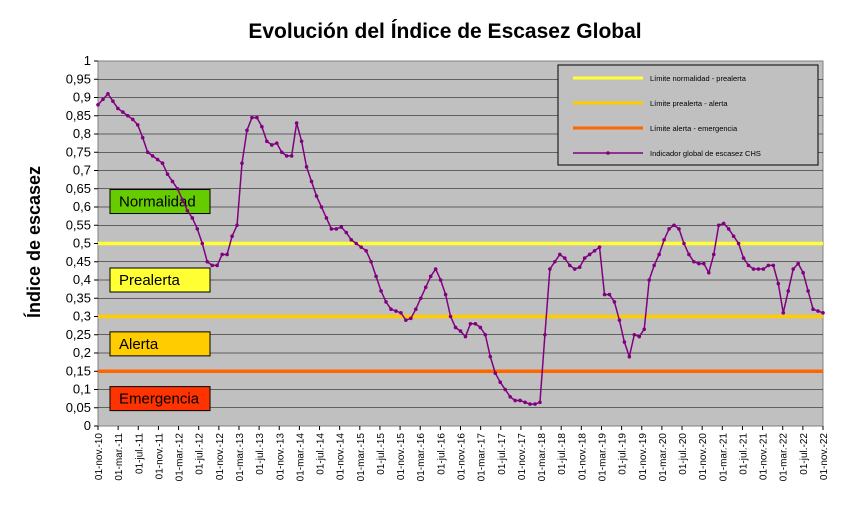 This screenshot has width=850, height=520. I want to click on y-tick-label: 0,2, so click(82, 352).